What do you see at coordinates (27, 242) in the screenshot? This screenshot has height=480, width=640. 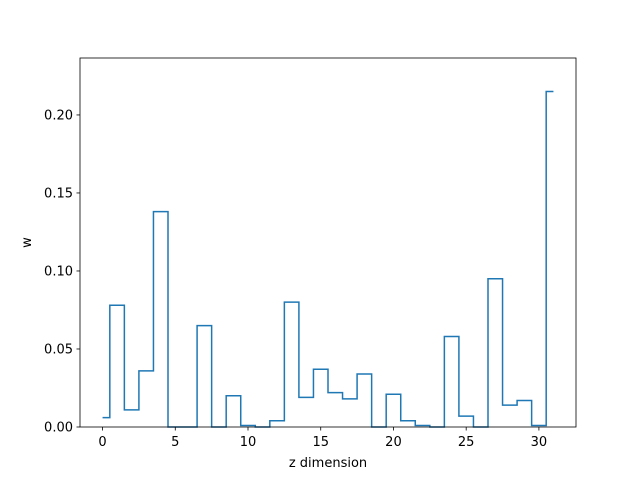 I see `y-axis-label: w` at bounding box center [27, 242].